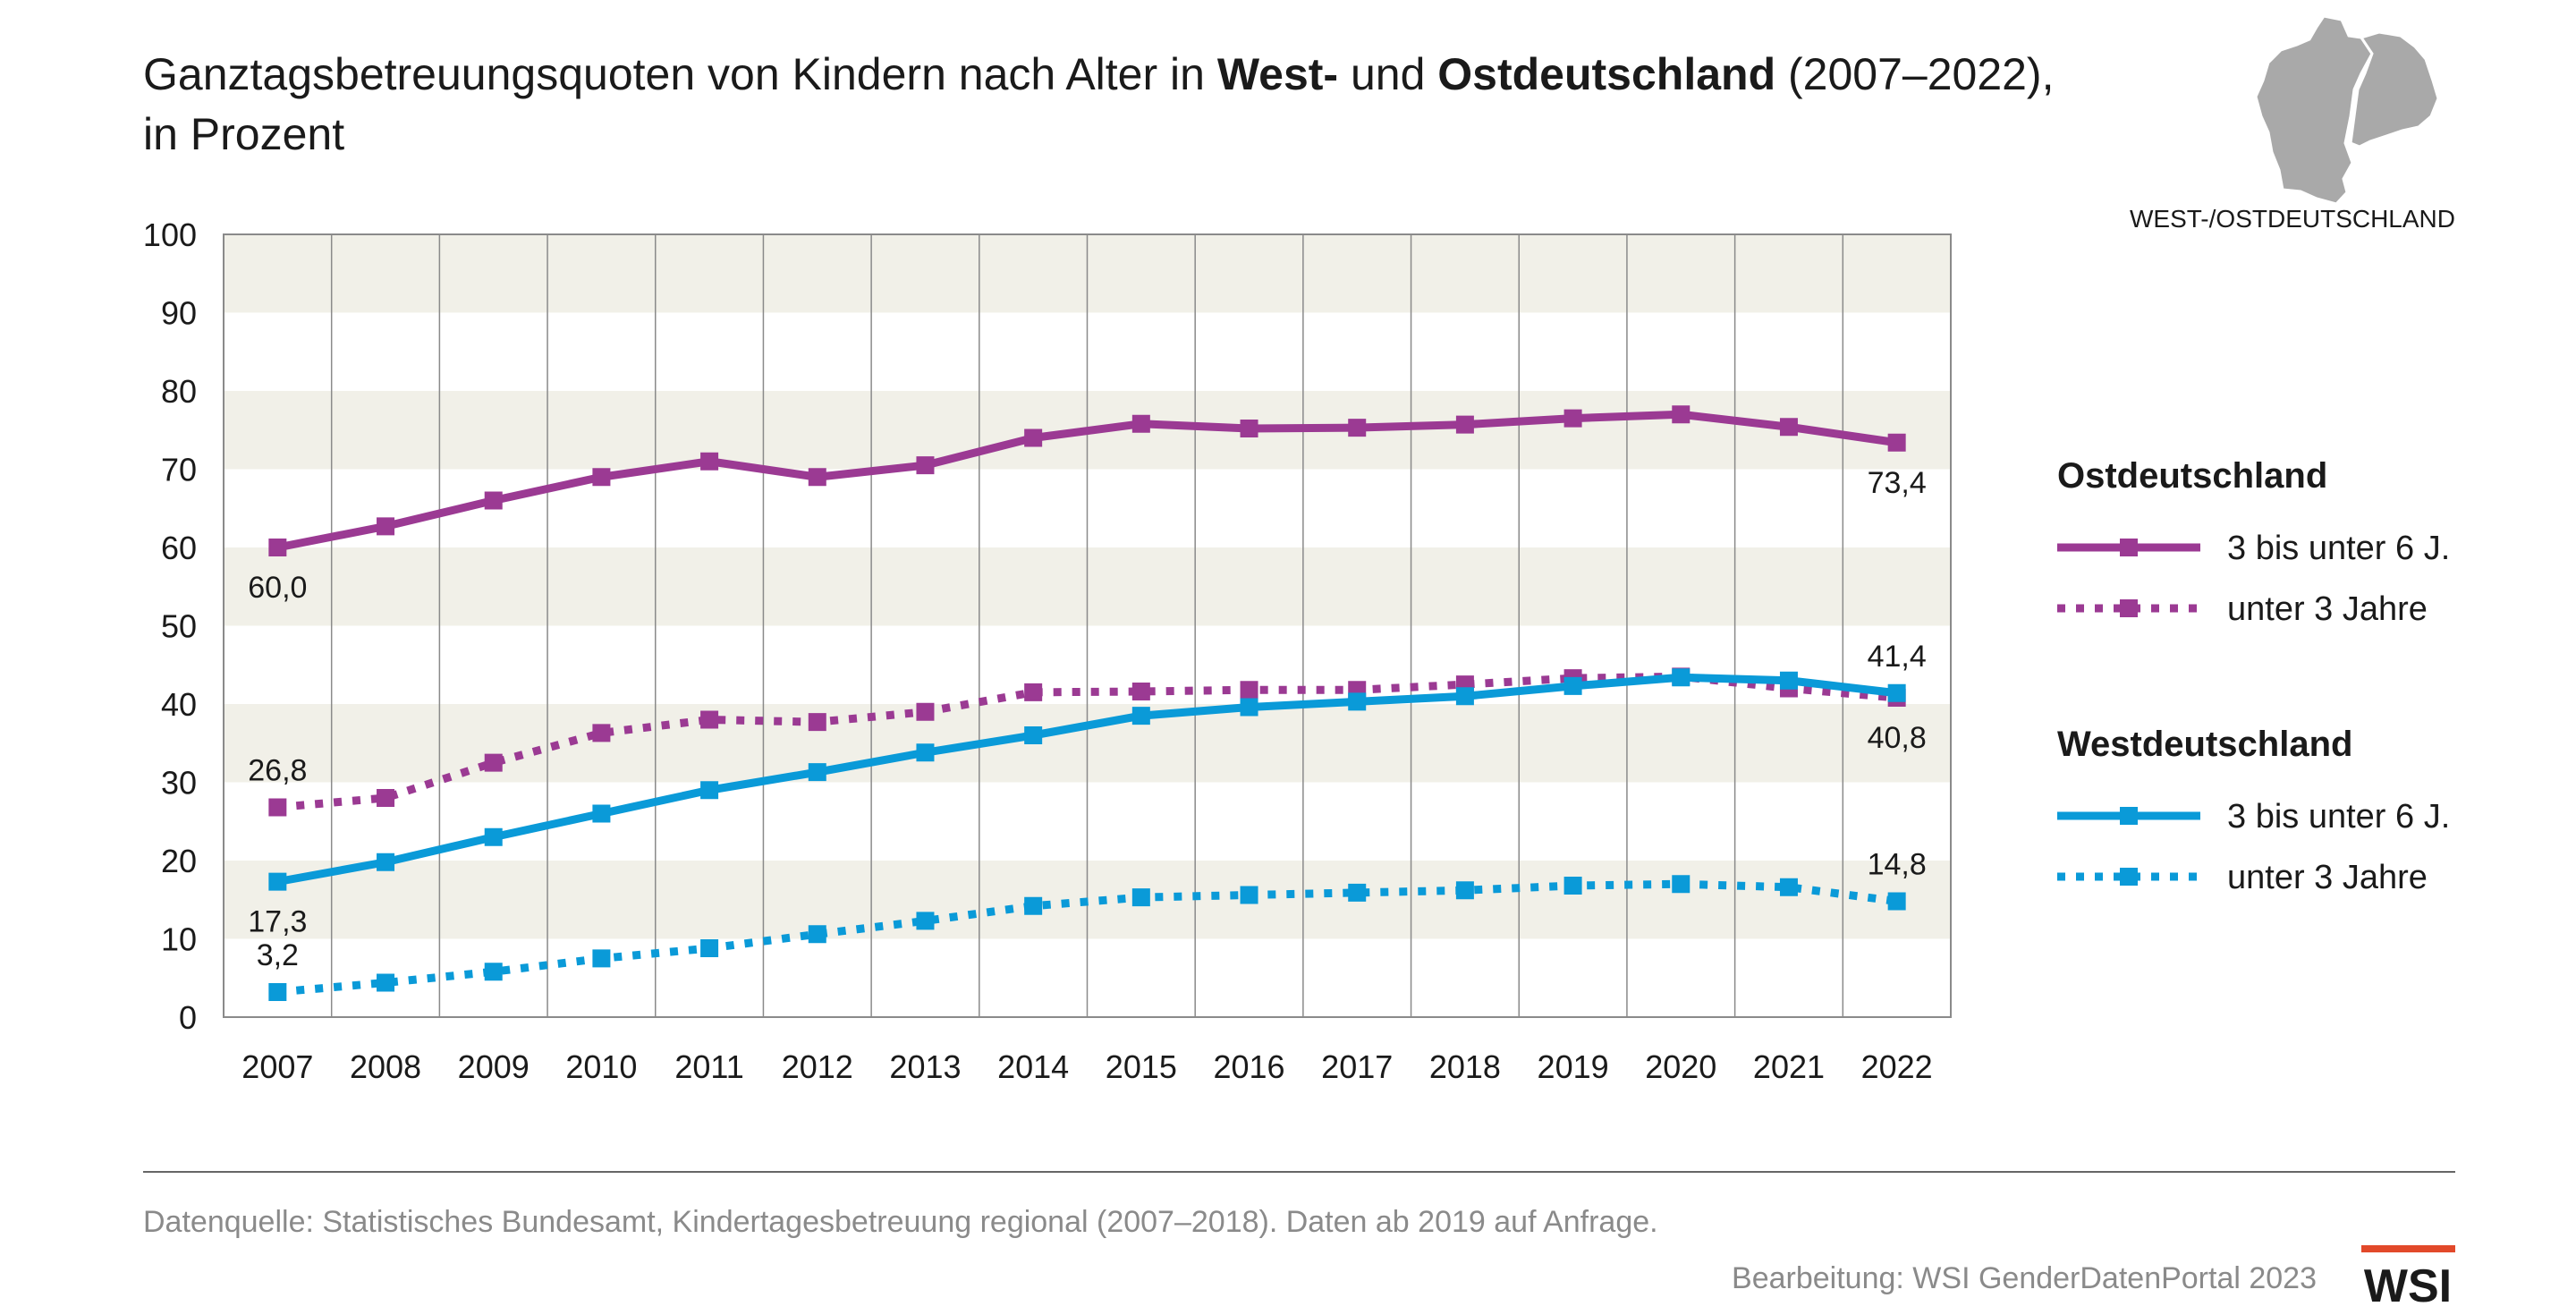 The width and height of the screenshot is (2576, 1315). Describe the element at coordinates (1680, 1066) in the screenshot. I see `x-tick-label: 2020` at that location.